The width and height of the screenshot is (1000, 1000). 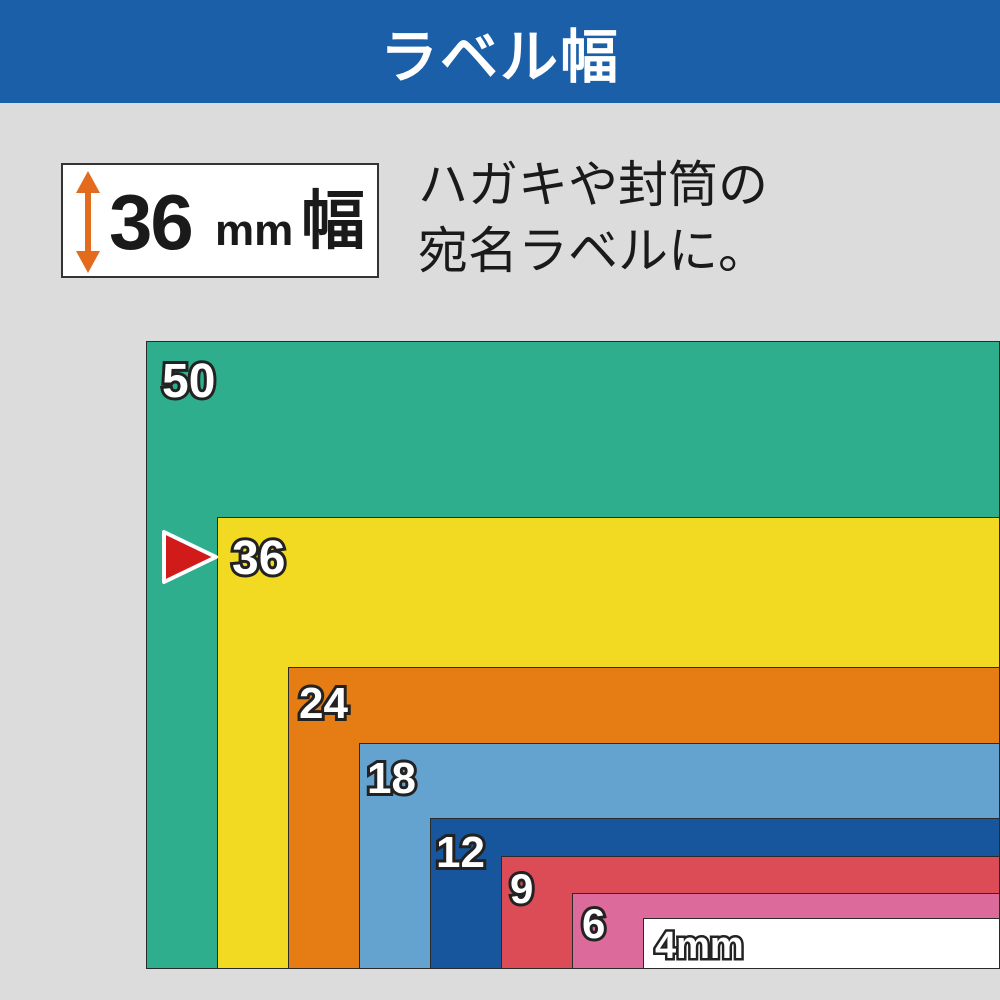 I want to click on width-badge: 36 mm 幅, so click(x=220, y=220).